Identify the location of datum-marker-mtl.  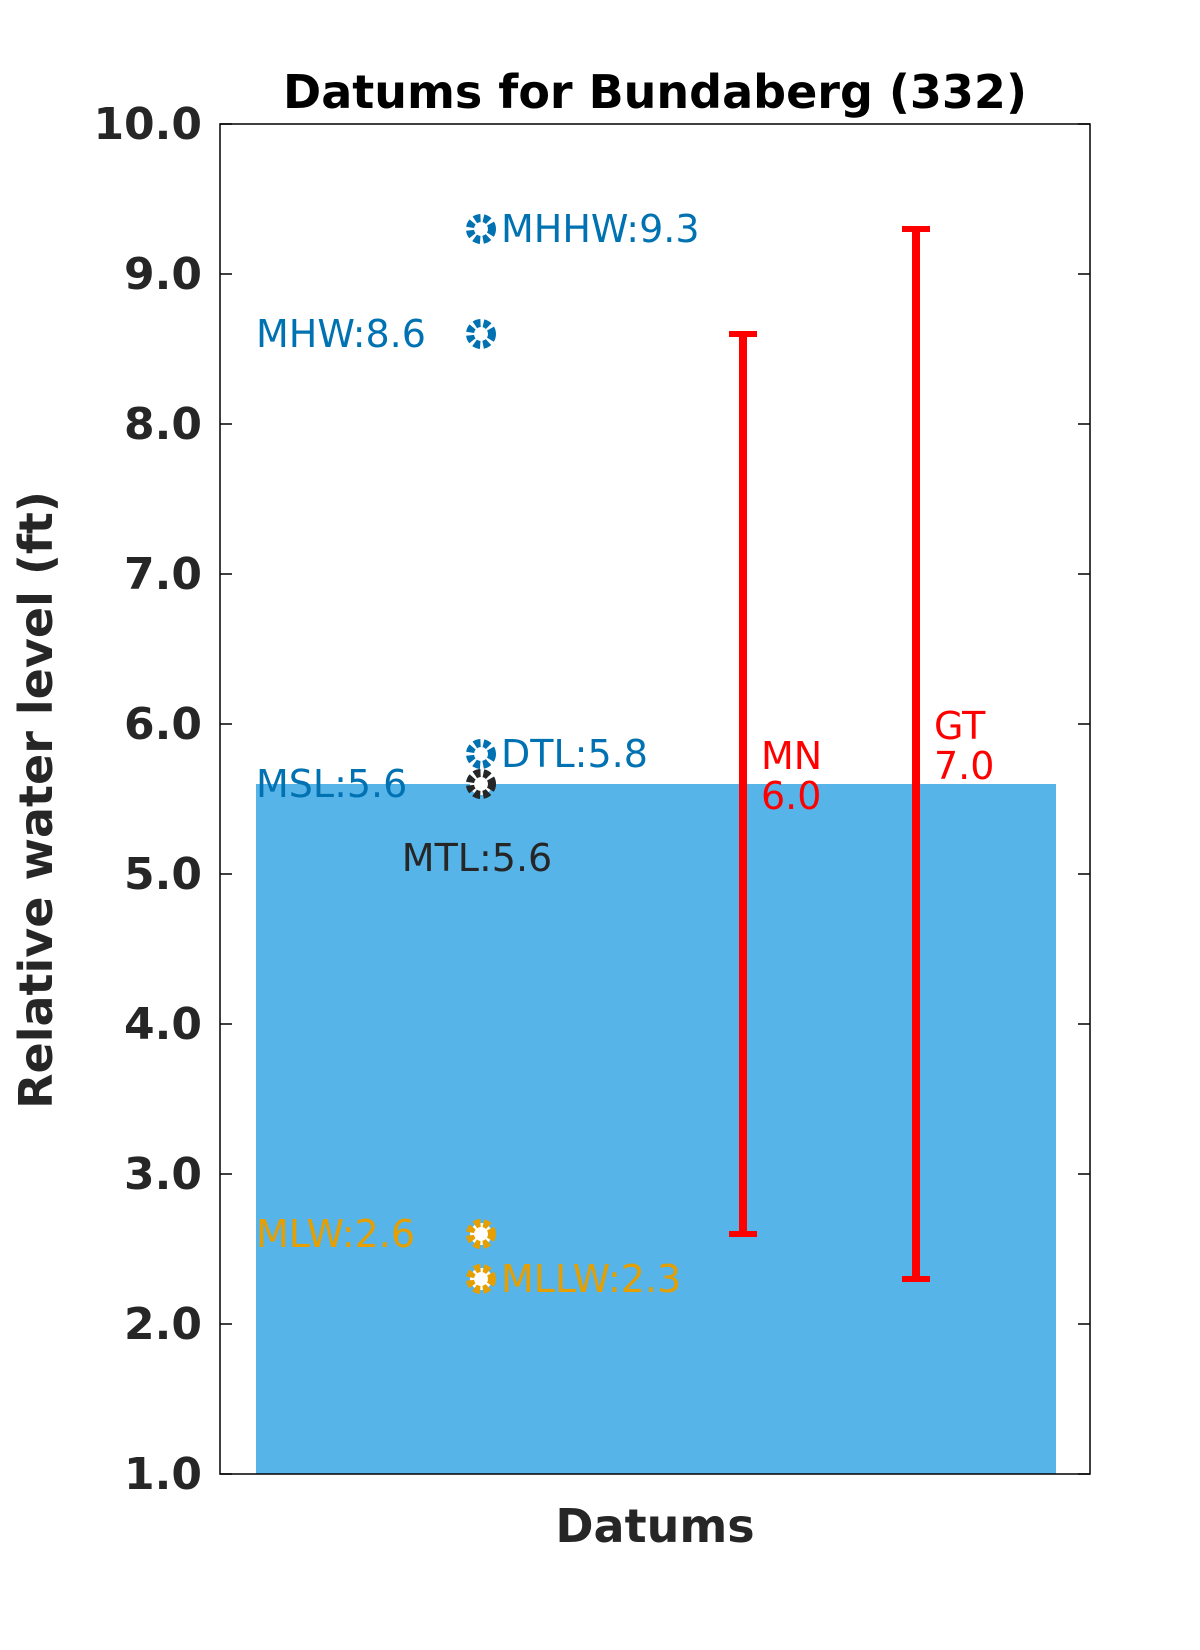
(481, 784).